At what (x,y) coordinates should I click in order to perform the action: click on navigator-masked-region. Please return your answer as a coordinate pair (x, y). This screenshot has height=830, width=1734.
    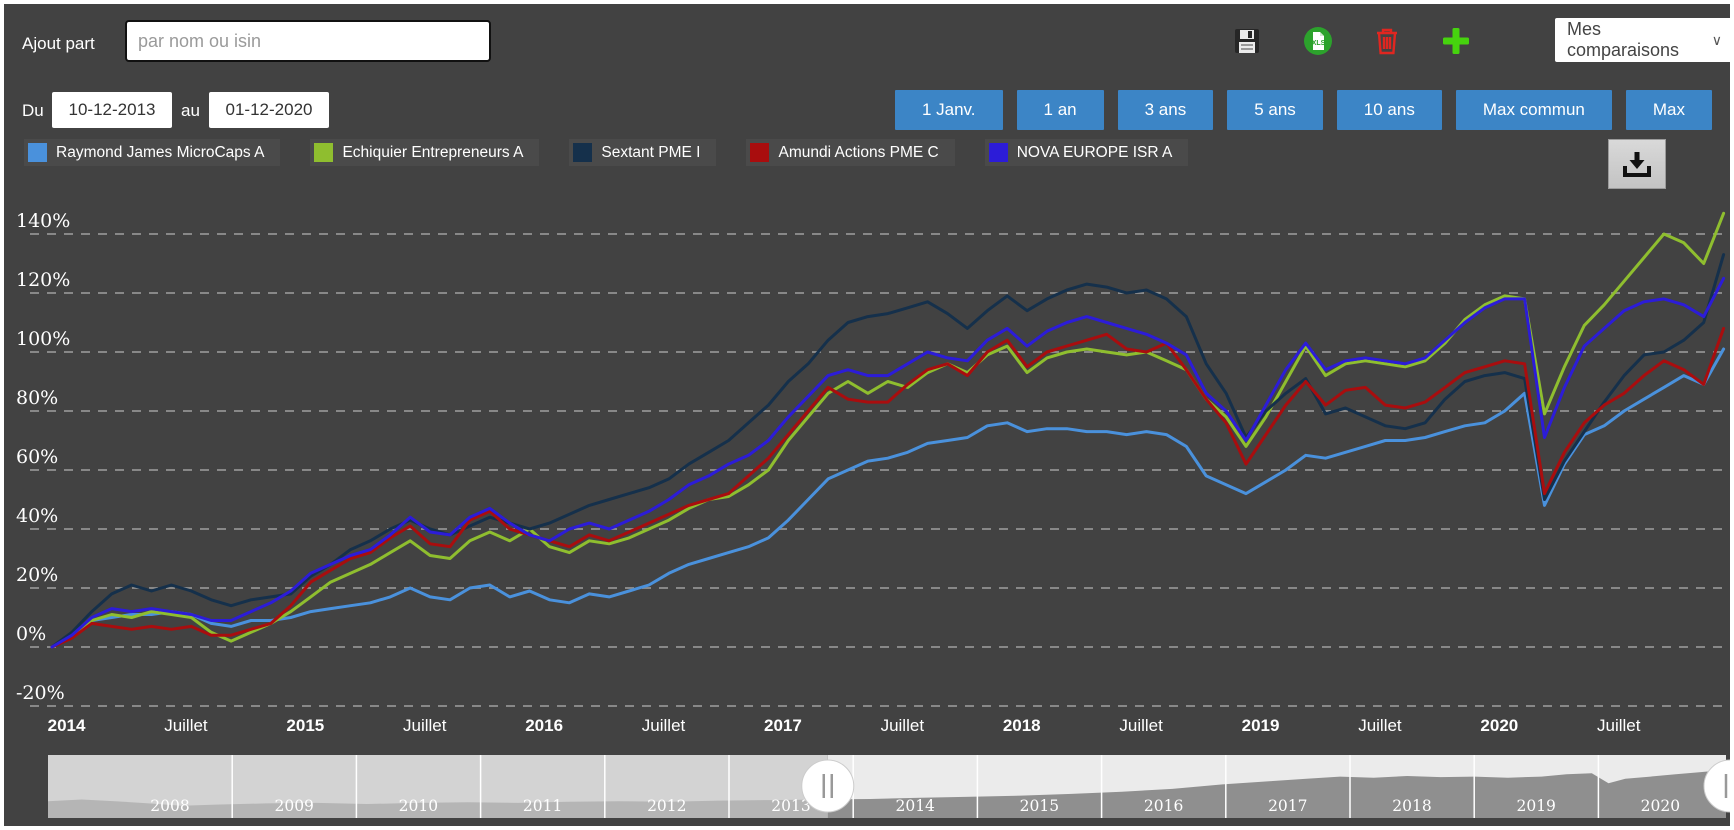
    Looking at the image, I should click on (887, 786).